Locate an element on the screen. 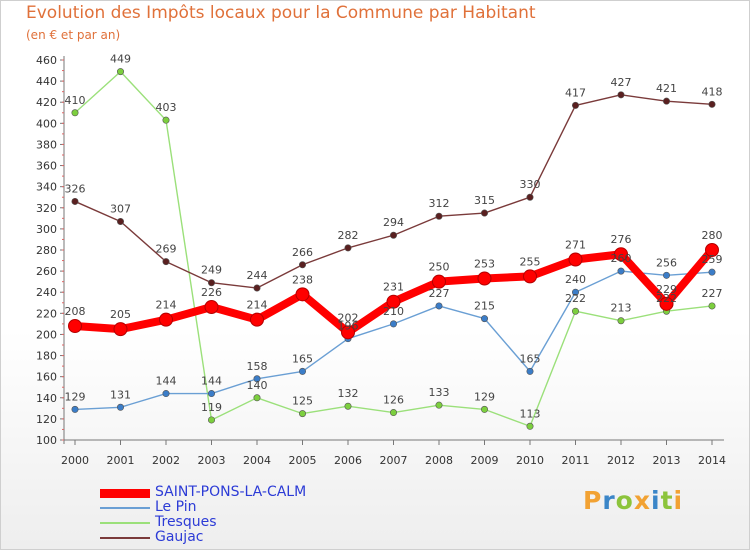 The image size is (750, 550). y-tick-label: 440 is located at coordinates (46, 81).